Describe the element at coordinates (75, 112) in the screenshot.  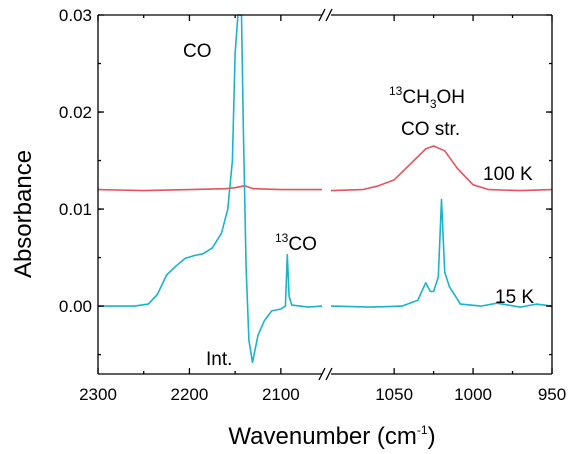
I see `y-tick-label-2: 0.02` at that location.